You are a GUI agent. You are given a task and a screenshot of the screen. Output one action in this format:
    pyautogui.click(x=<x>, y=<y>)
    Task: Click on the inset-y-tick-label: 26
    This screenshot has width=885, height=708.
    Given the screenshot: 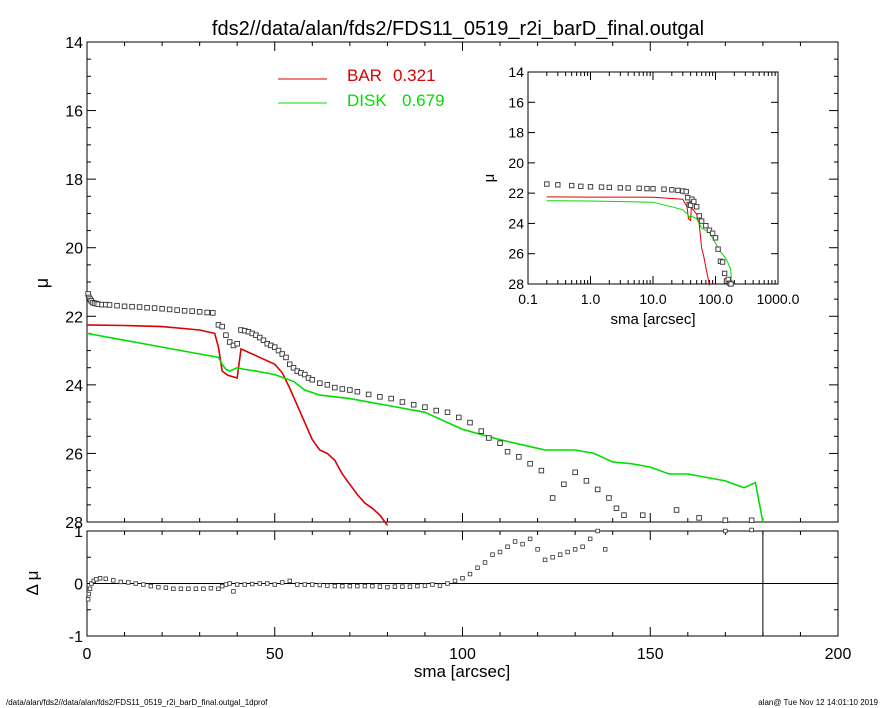 What is the action you would take?
    pyautogui.click(x=516, y=254)
    